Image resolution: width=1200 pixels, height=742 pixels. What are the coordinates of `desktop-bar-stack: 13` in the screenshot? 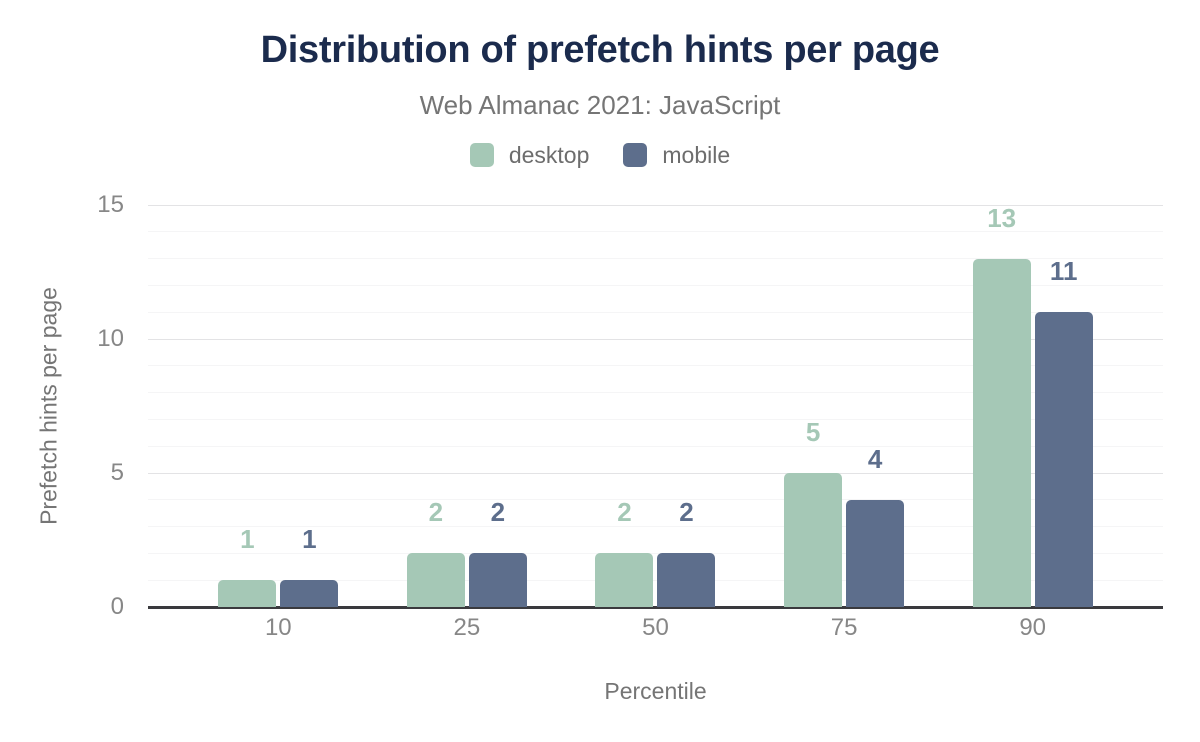 It's located at (1001, 404).